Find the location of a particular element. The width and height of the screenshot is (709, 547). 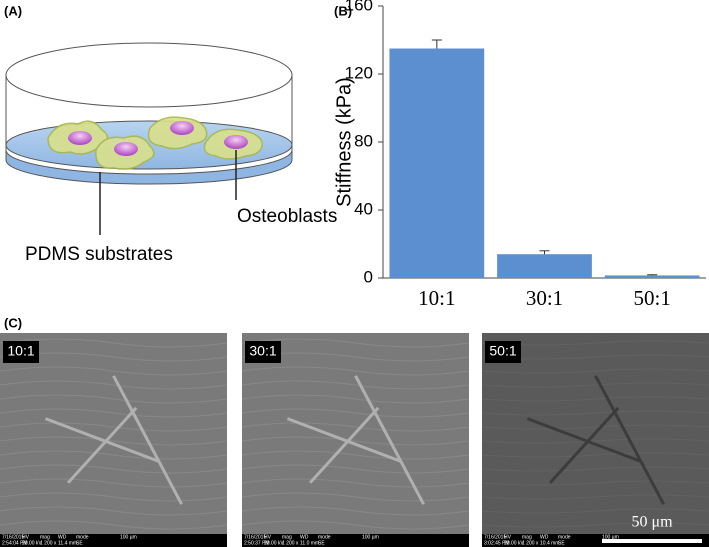

info-text: 2:50:37 PM is located at coordinates (257, 543).